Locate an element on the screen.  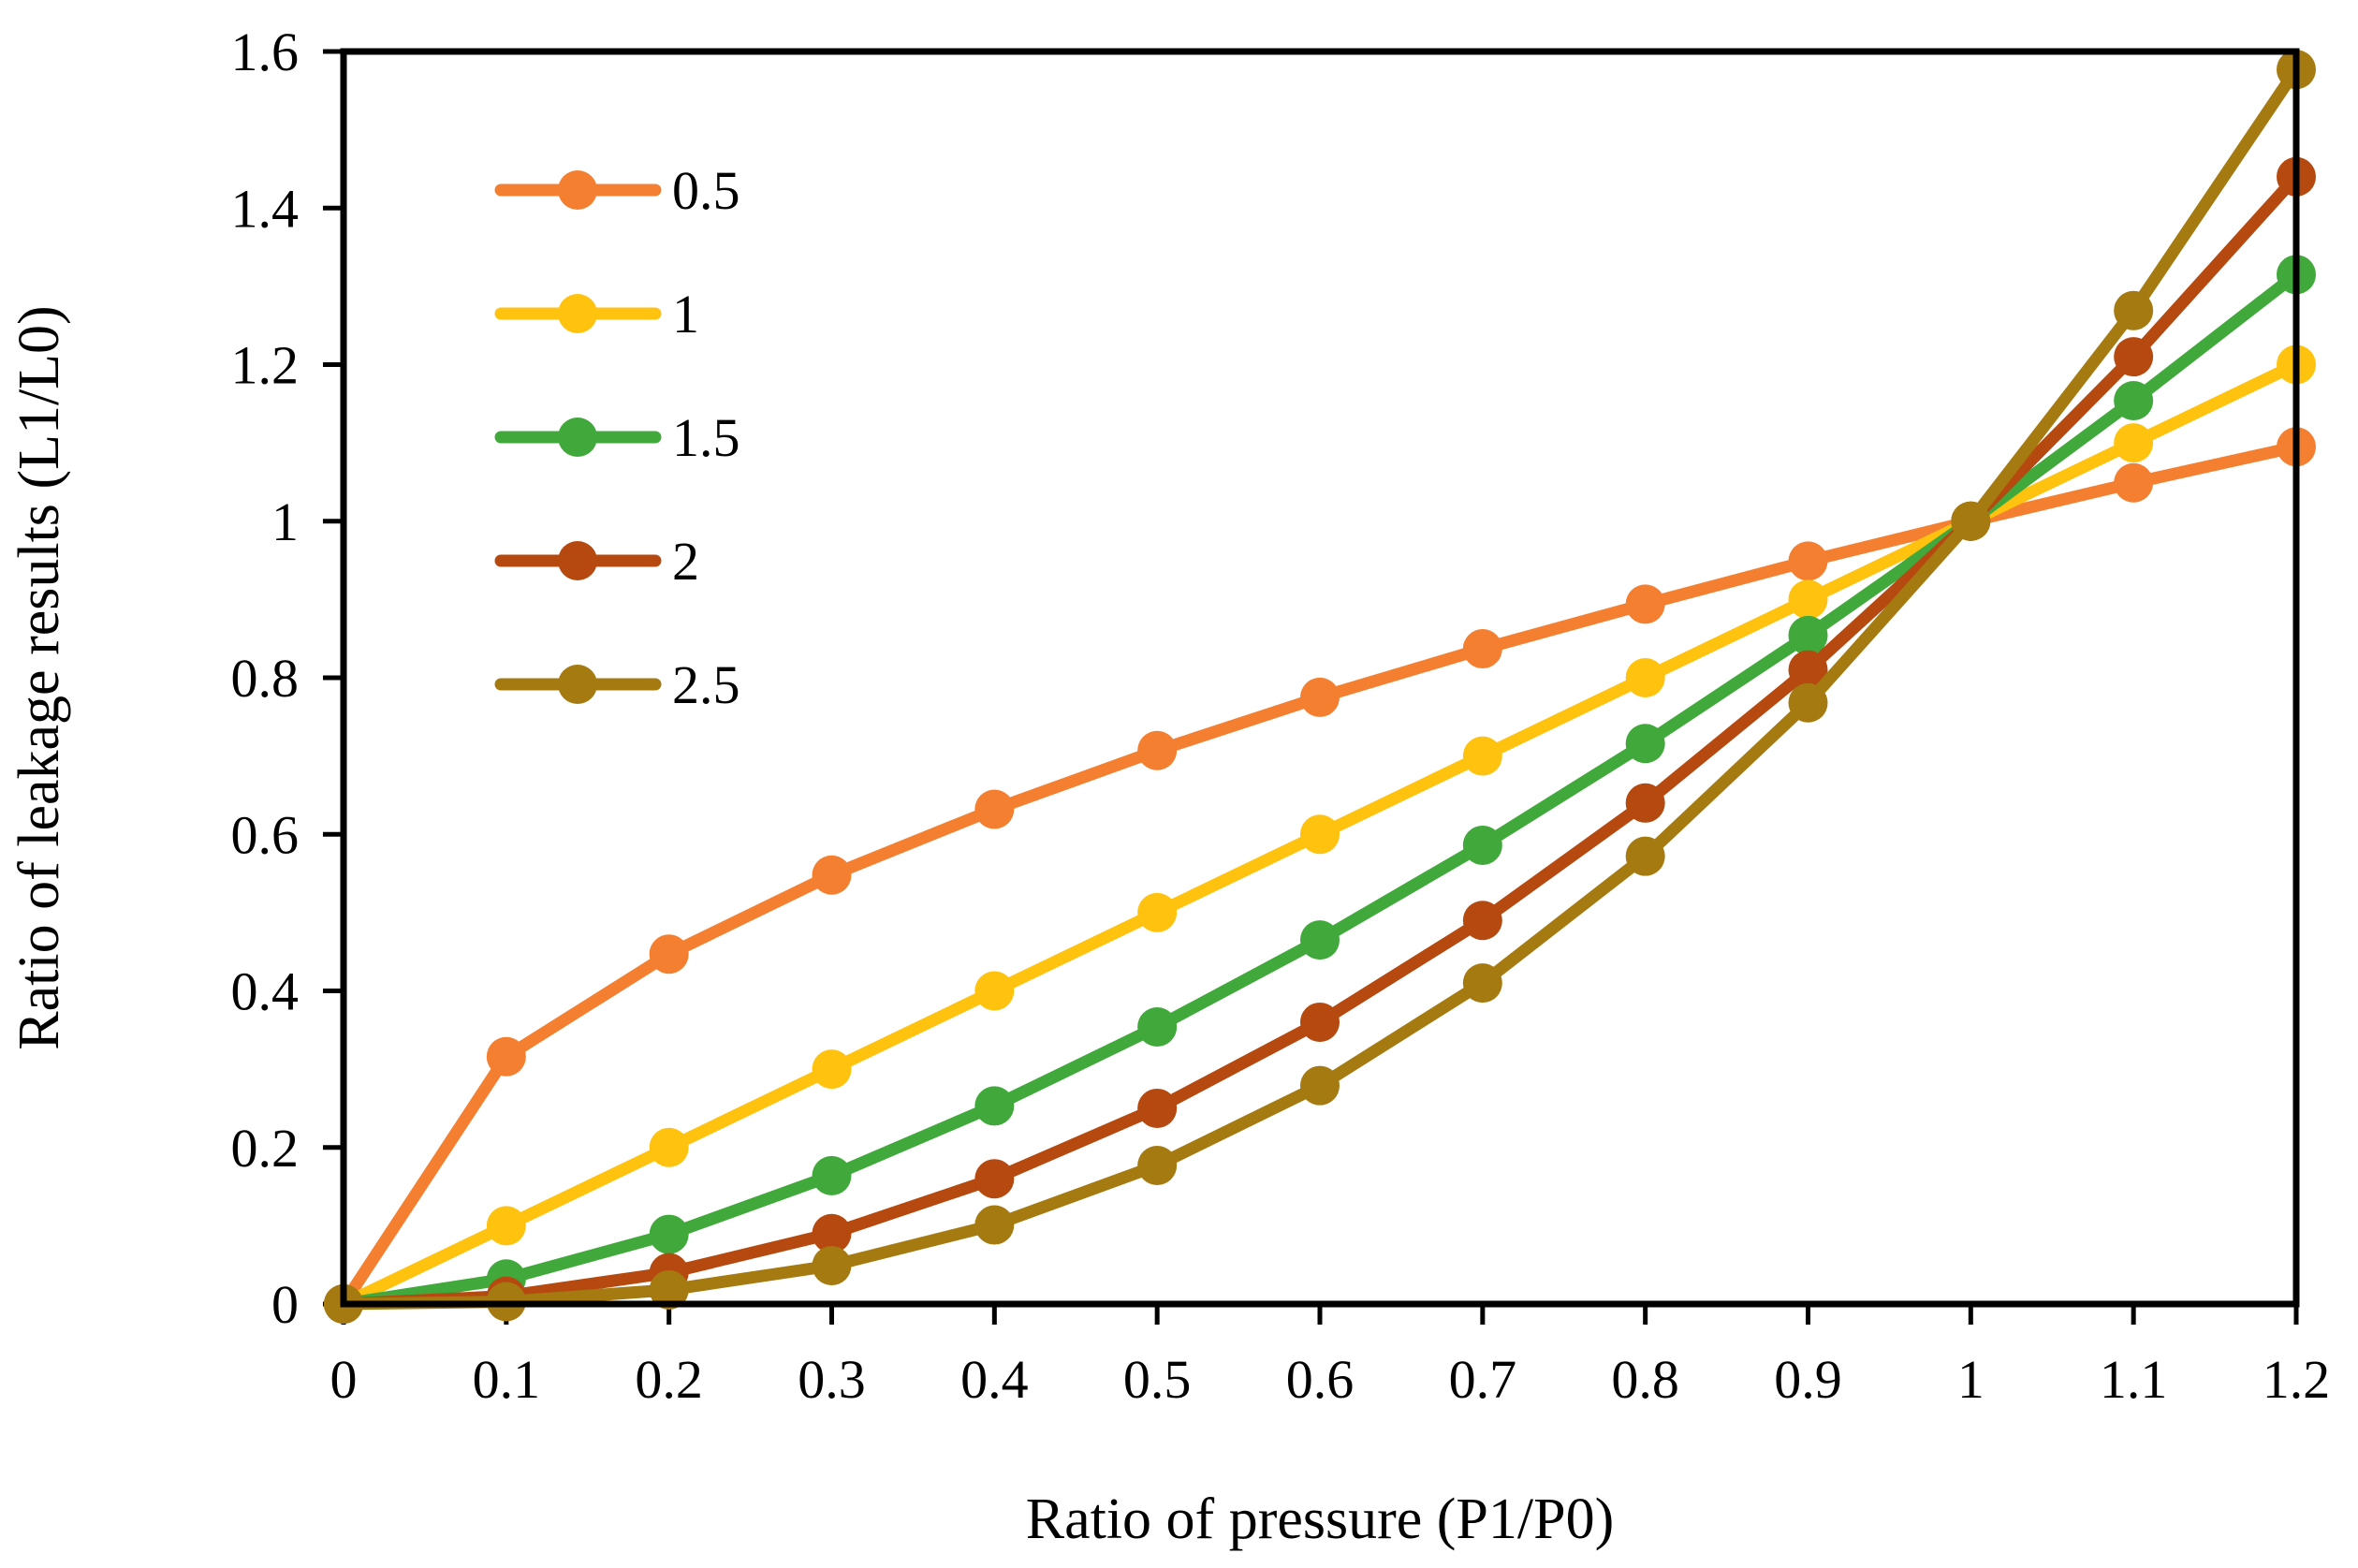
legend-item: 2 is located at coordinates (597, 561).